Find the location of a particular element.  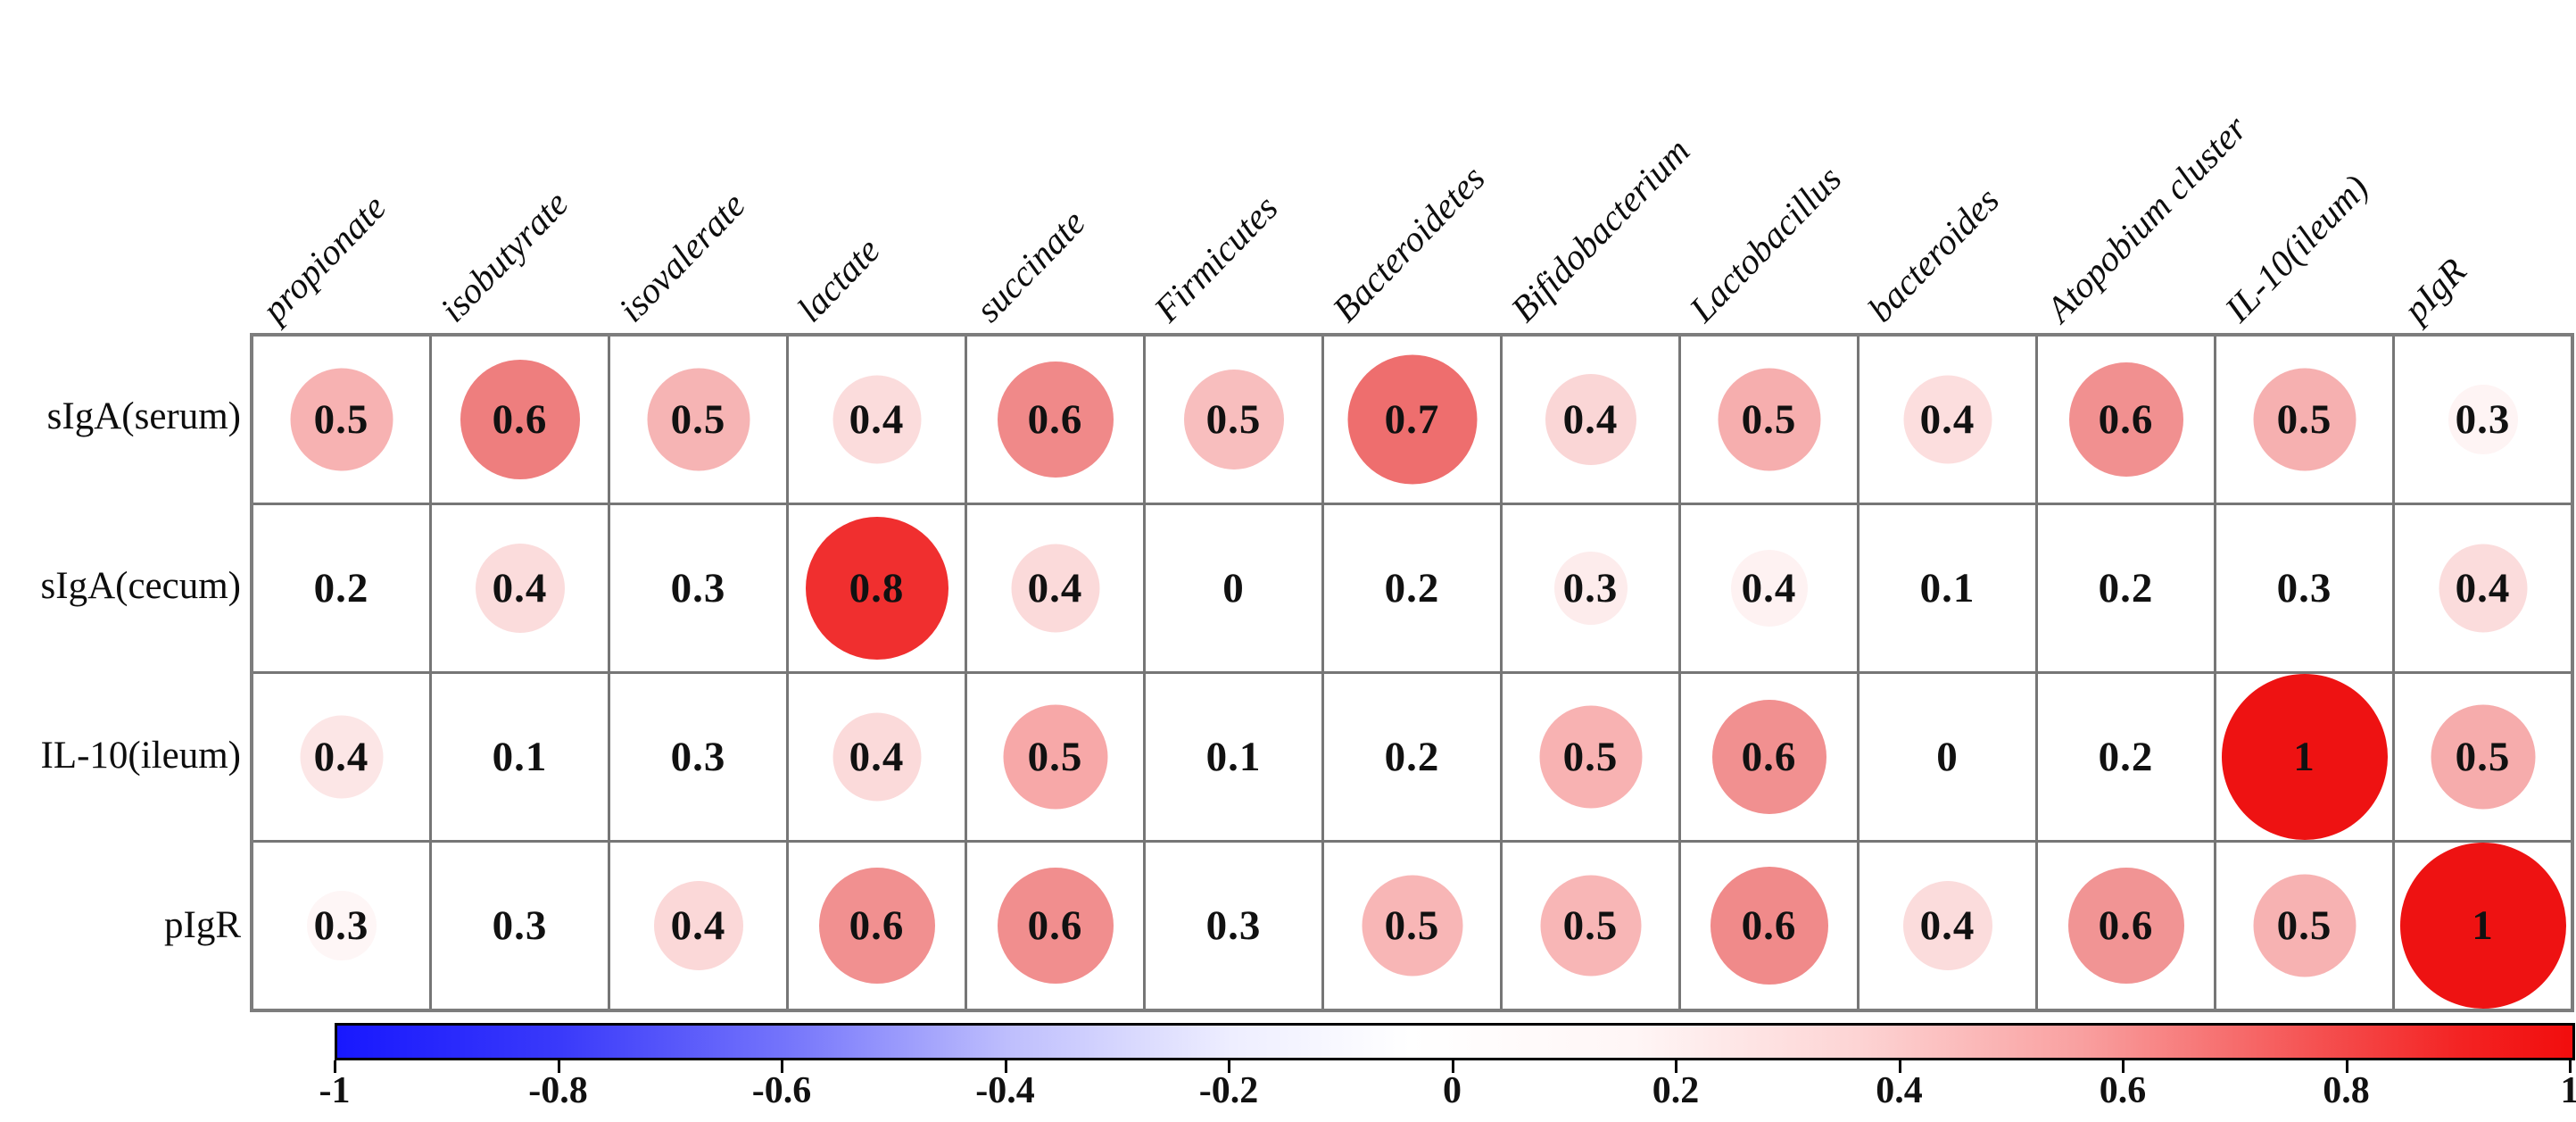

matrix-cell: 1 is located at coordinates (2483, 926).